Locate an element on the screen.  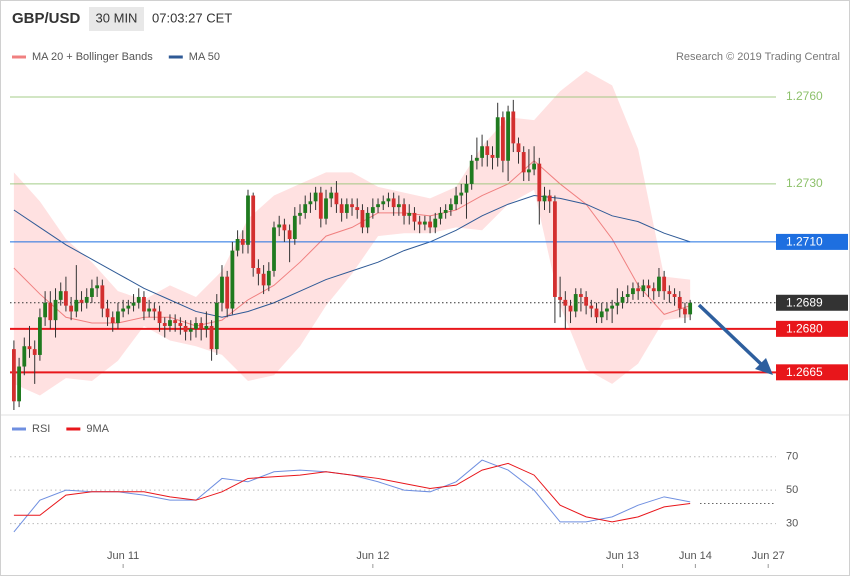
level-label: 1.2760 is located at coordinates (804, 96).